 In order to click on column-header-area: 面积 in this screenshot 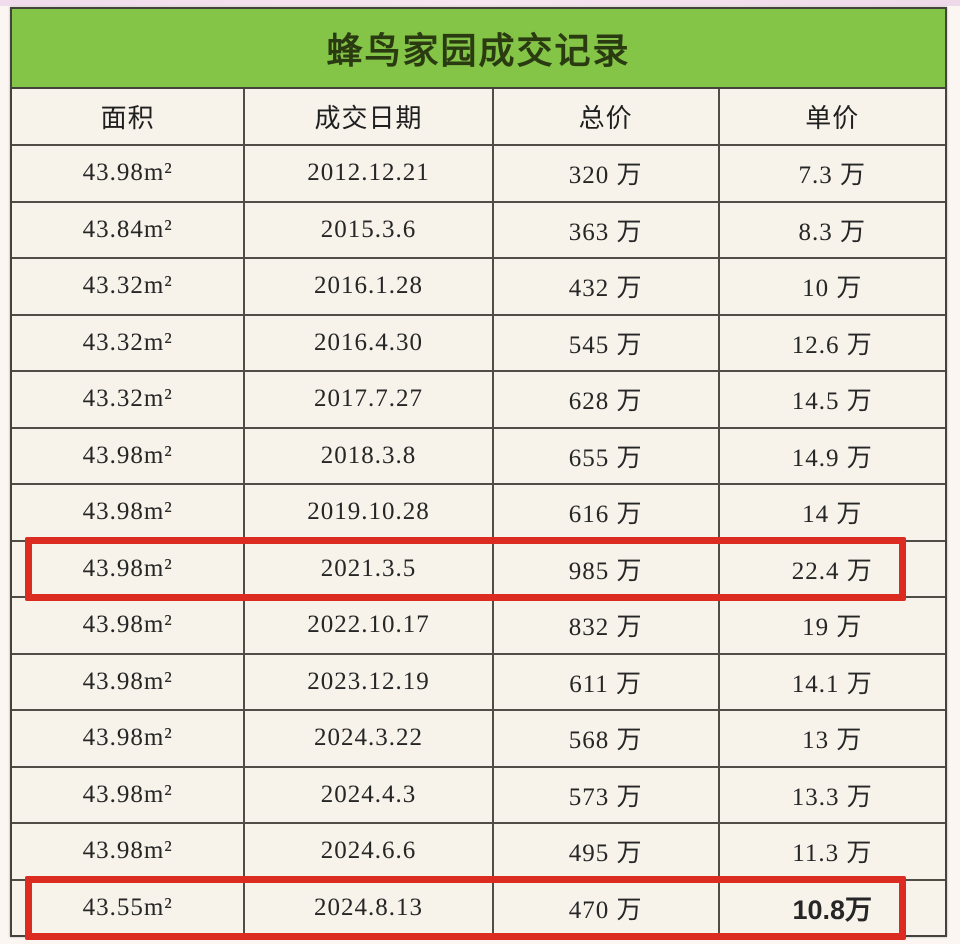, I will do `click(129, 116)`.